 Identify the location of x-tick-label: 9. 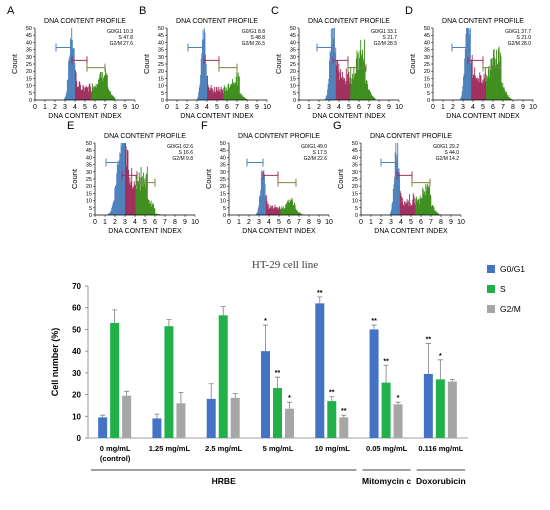
(451, 222).